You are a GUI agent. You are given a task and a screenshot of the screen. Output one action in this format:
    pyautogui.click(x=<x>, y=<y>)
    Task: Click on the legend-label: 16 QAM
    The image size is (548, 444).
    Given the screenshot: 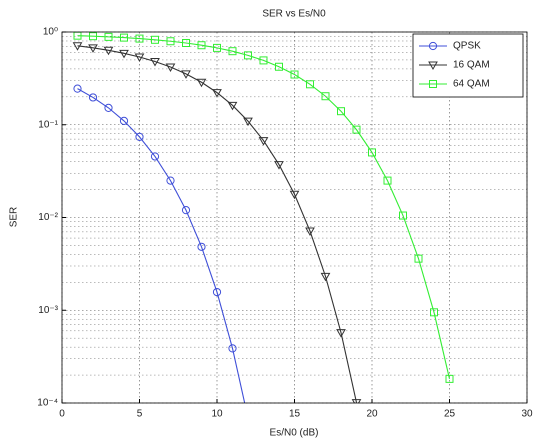 What is the action you would take?
    pyautogui.click(x=471, y=65)
    